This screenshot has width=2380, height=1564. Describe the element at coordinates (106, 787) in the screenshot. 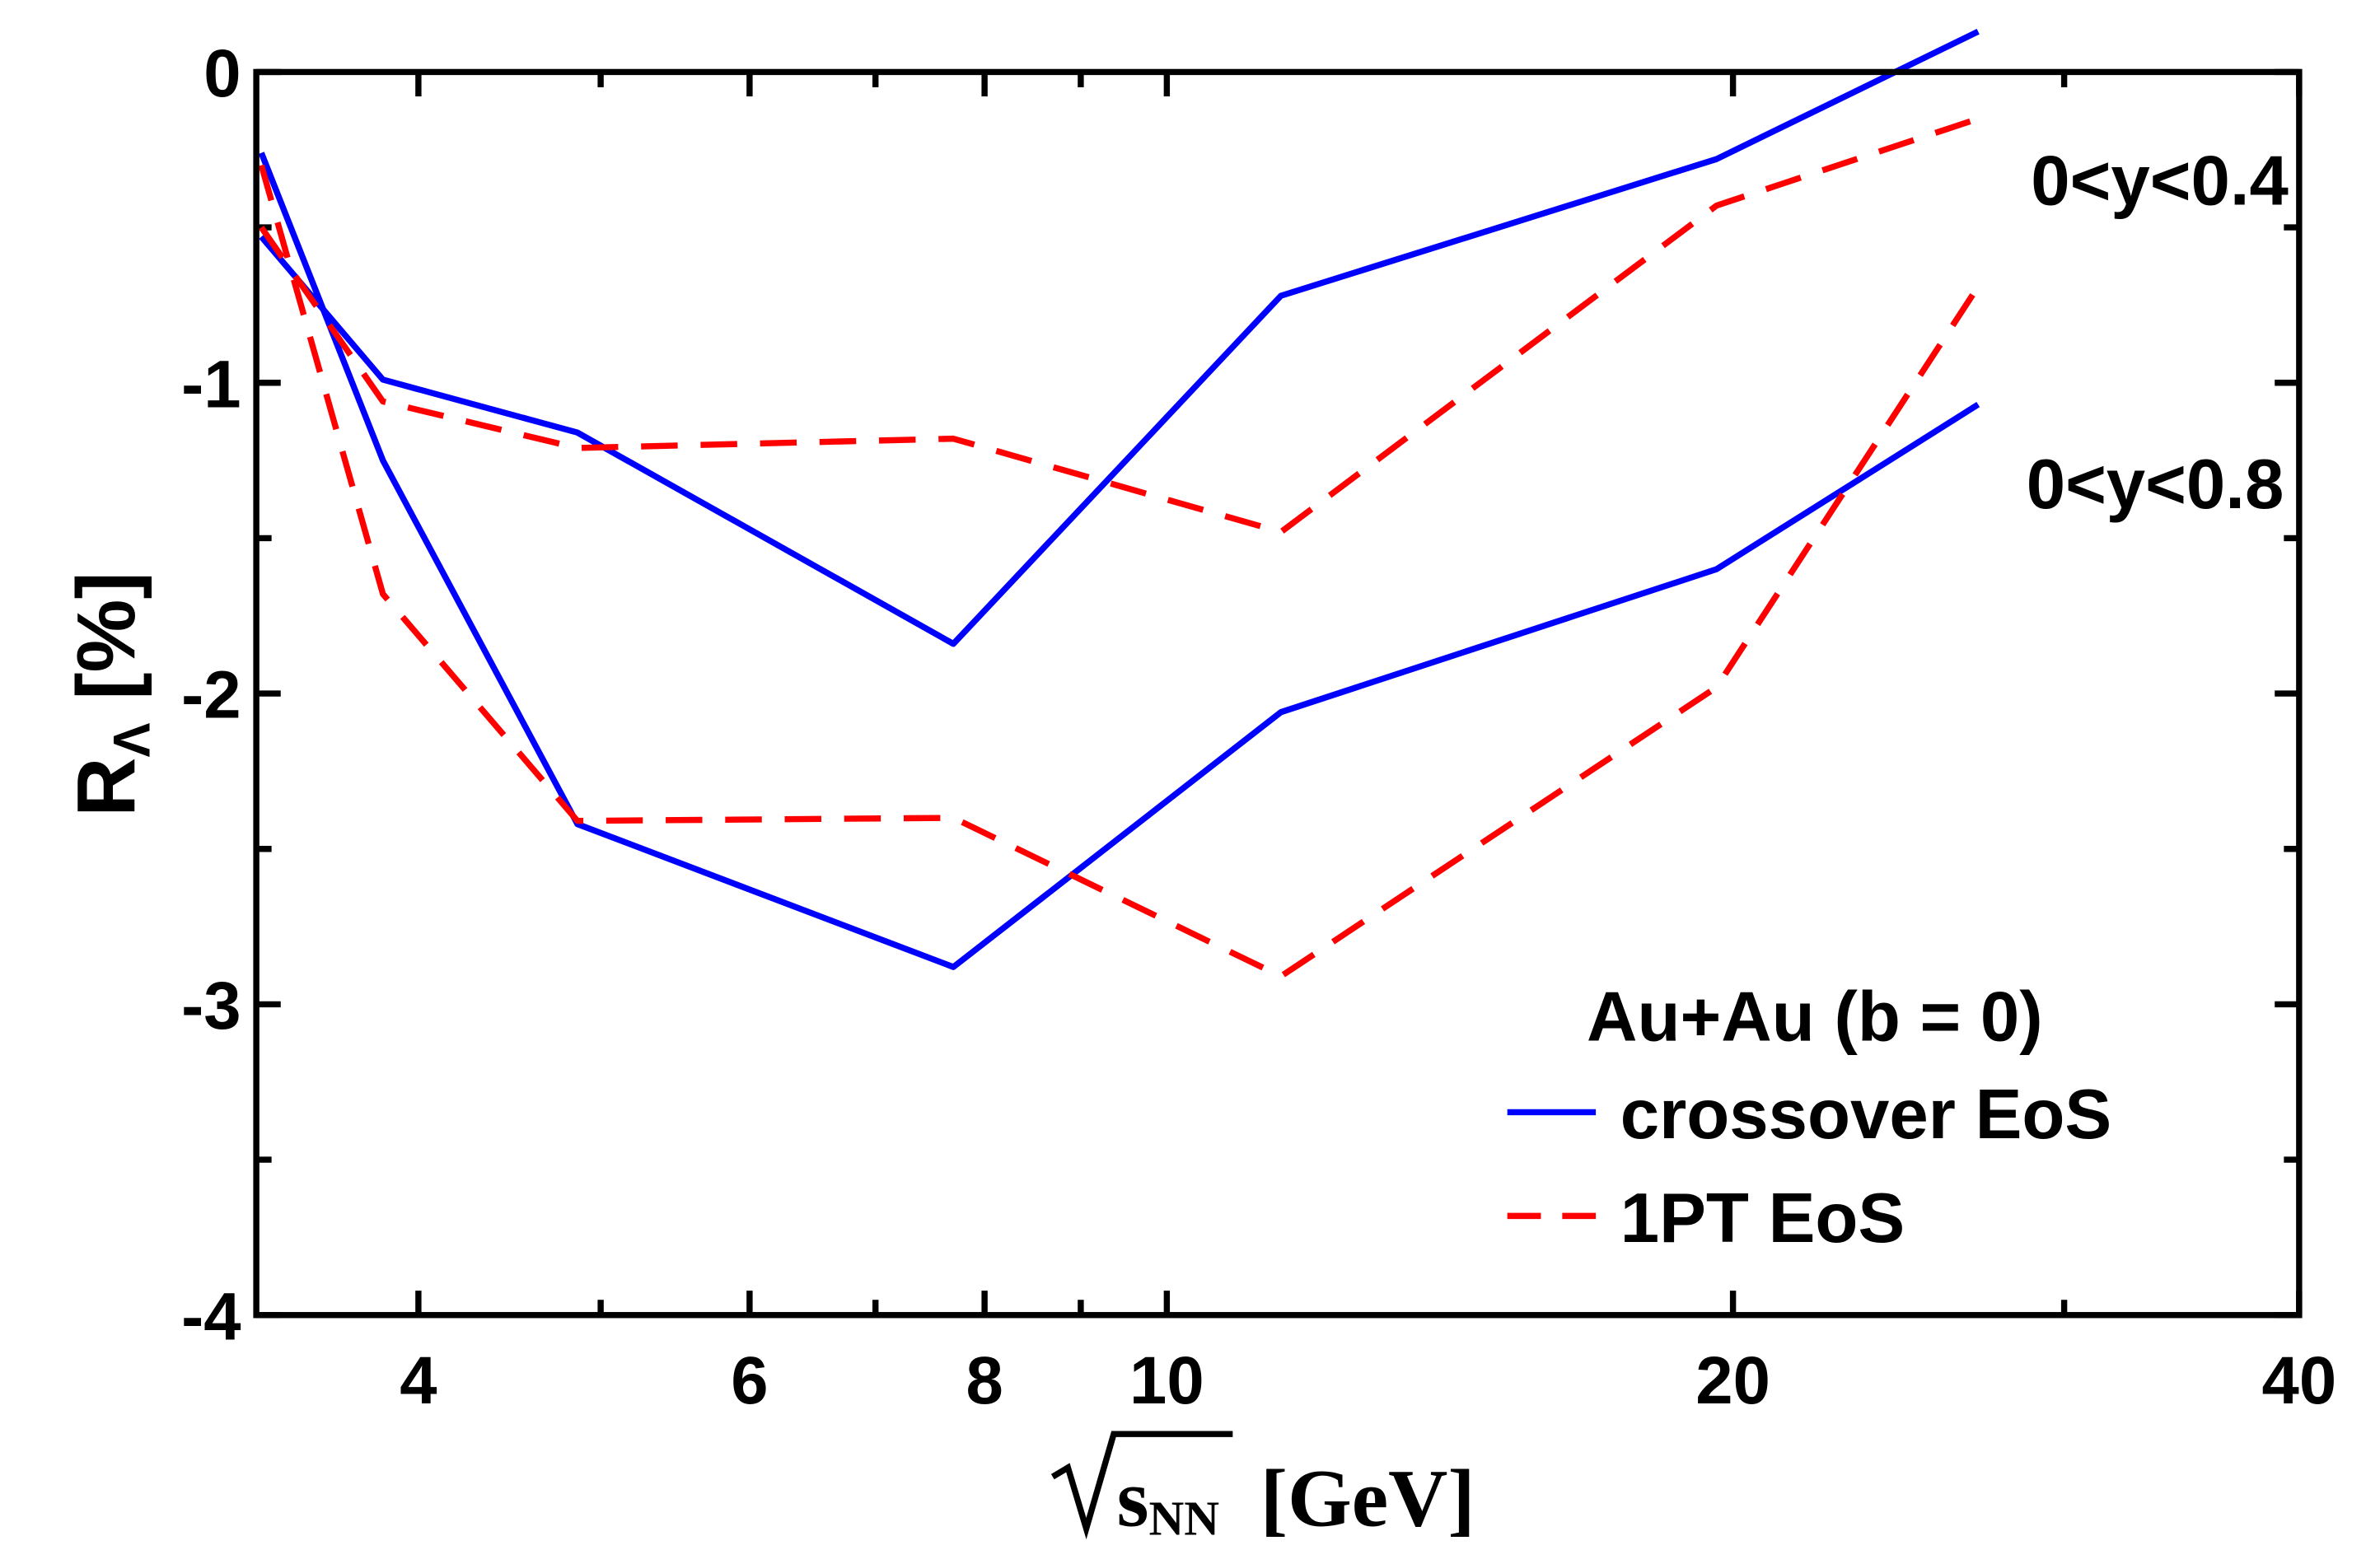

I see `ylabel-symbol: R` at that location.